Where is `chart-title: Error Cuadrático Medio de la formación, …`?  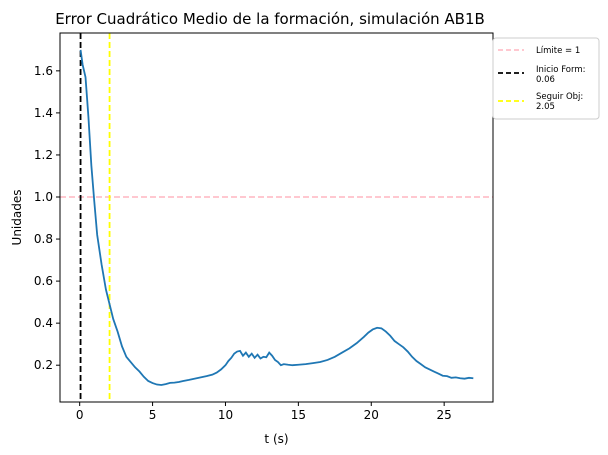
chart-title: Error Cuadrático Medio de la formación, … is located at coordinates (270, 19).